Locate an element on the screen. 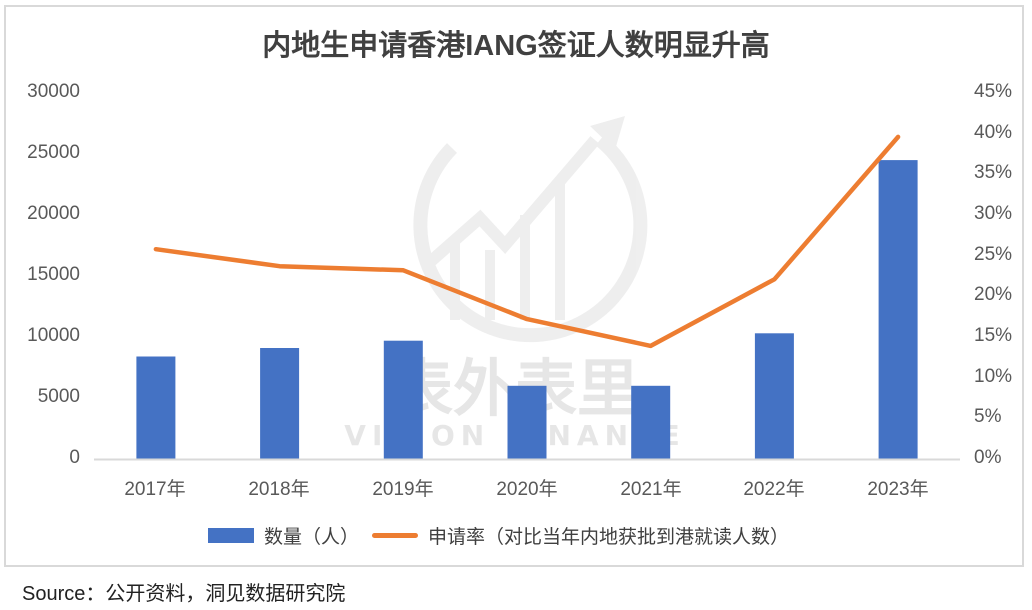 The height and width of the screenshot is (610, 1032). bar-swatch-icon is located at coordinates (231, 535).